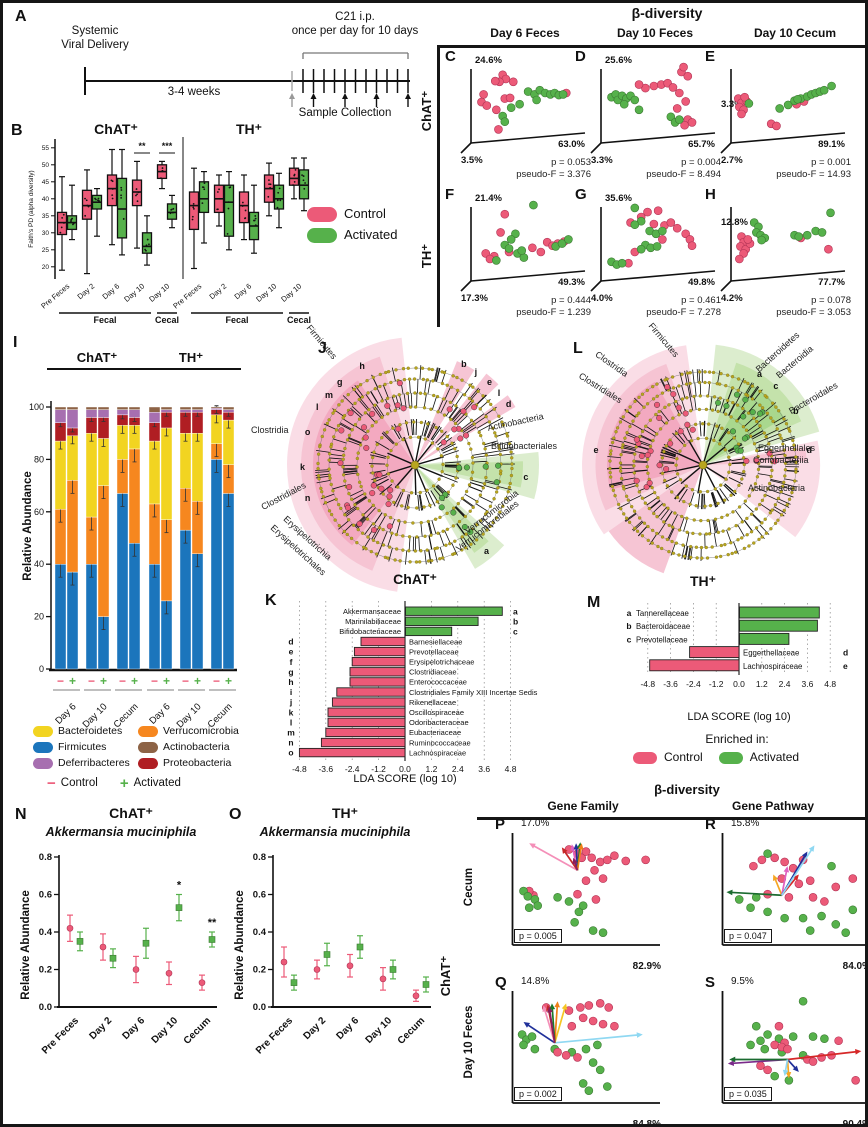 The image size is (868, 1127). What do you see at coordinates (307, 497) in the screenshot?
I see `taxa-letter-marker: n` at bounding box center [307, 497].